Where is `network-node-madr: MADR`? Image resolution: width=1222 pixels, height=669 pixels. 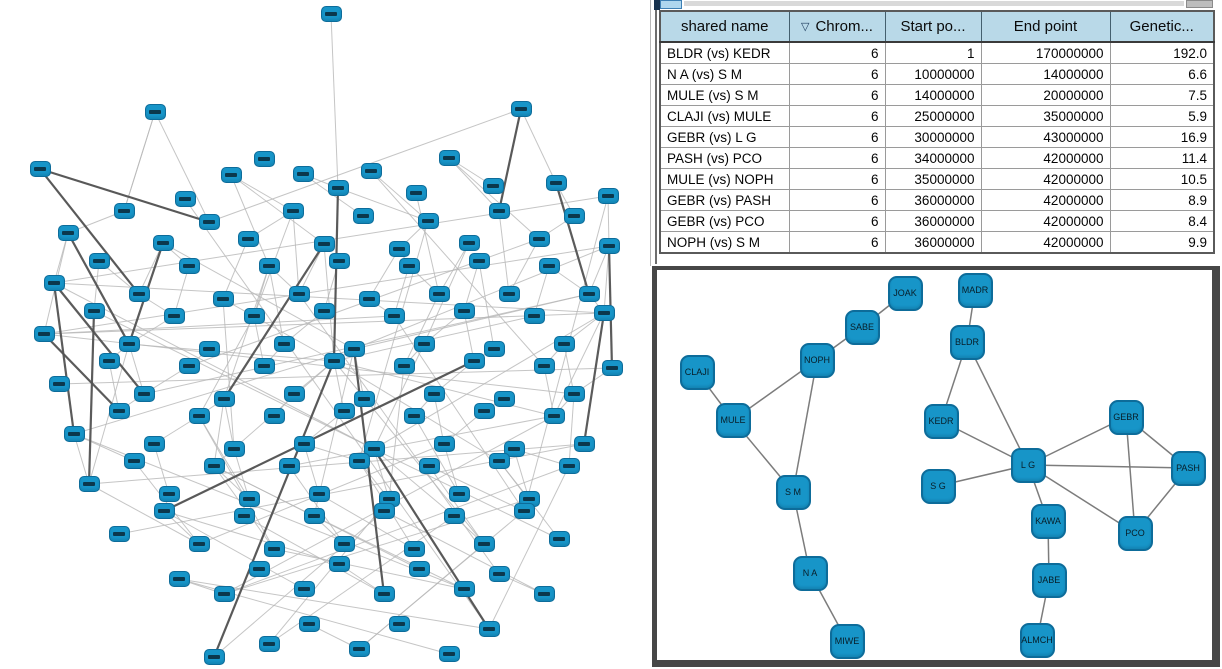
network-node-madr: MADR is located at coordinates (975, 290).